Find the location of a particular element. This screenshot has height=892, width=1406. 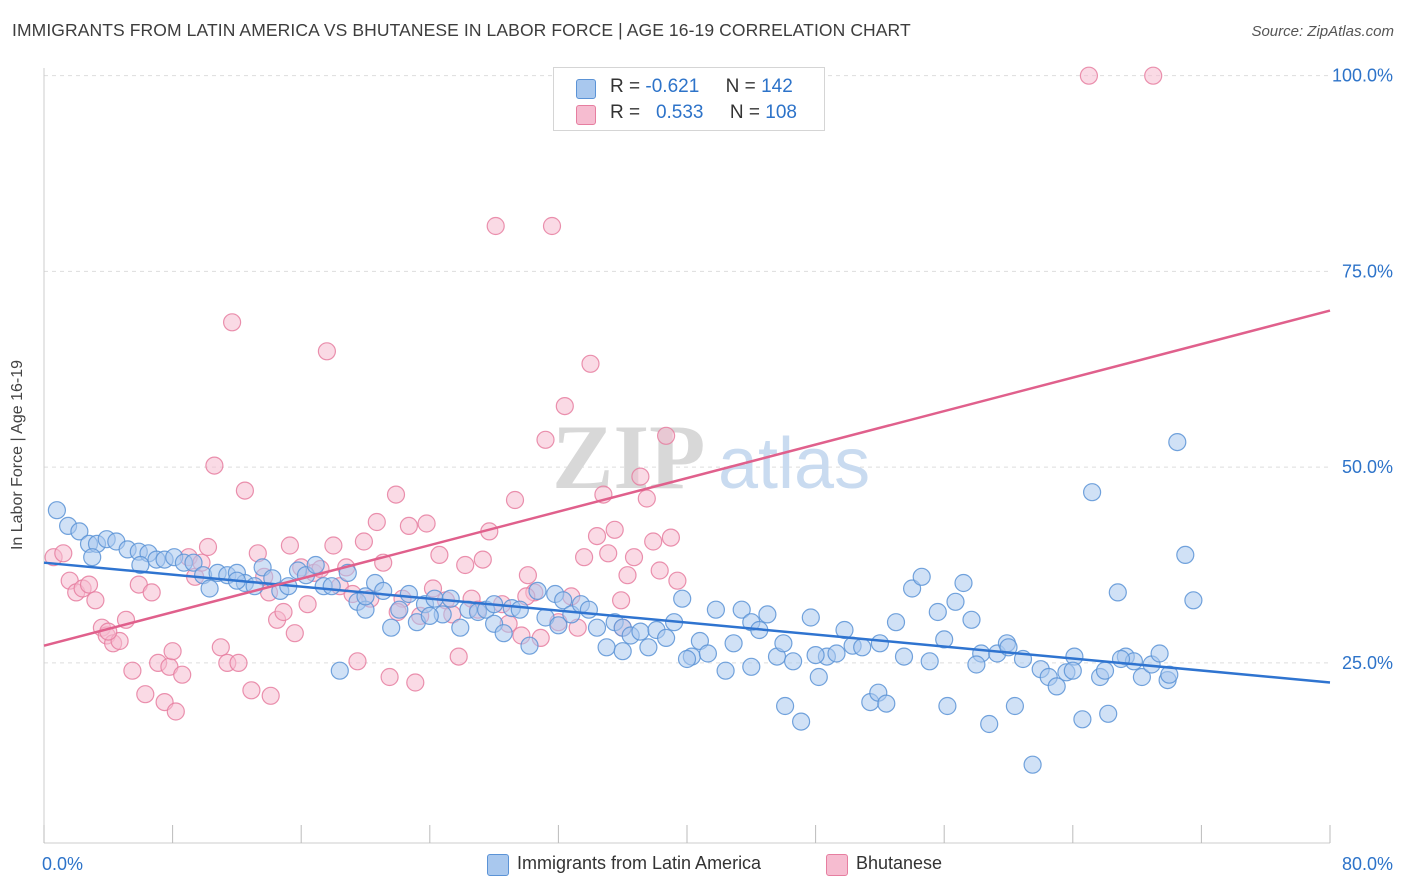

source-label: Source: ZipAtlas.com is located at coordinates (1322, 31).